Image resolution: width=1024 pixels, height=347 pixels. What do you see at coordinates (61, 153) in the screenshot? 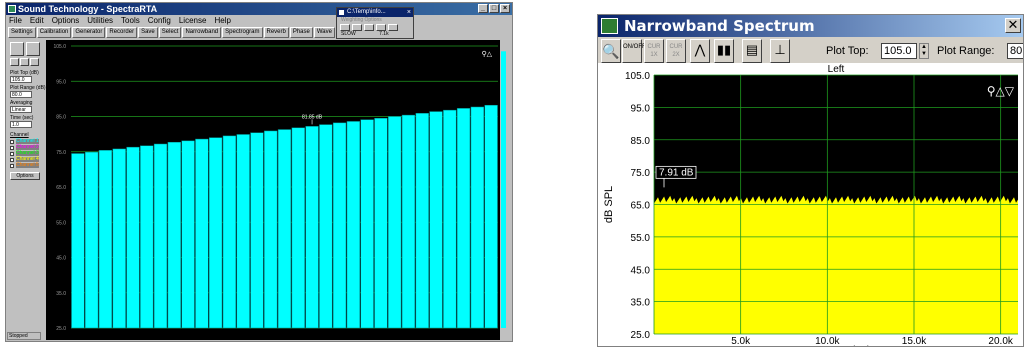
I see `rta-ytick-label: 75.0` at bounding box center [61, 153].